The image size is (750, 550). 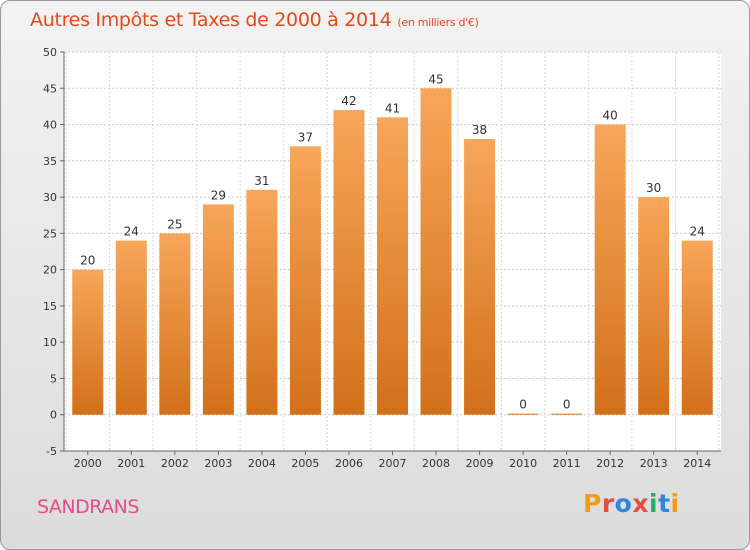 I want to click on chart-title-text: Autres Impôts et Taxes de 2000 à 2014, so click(x=211, y=20).